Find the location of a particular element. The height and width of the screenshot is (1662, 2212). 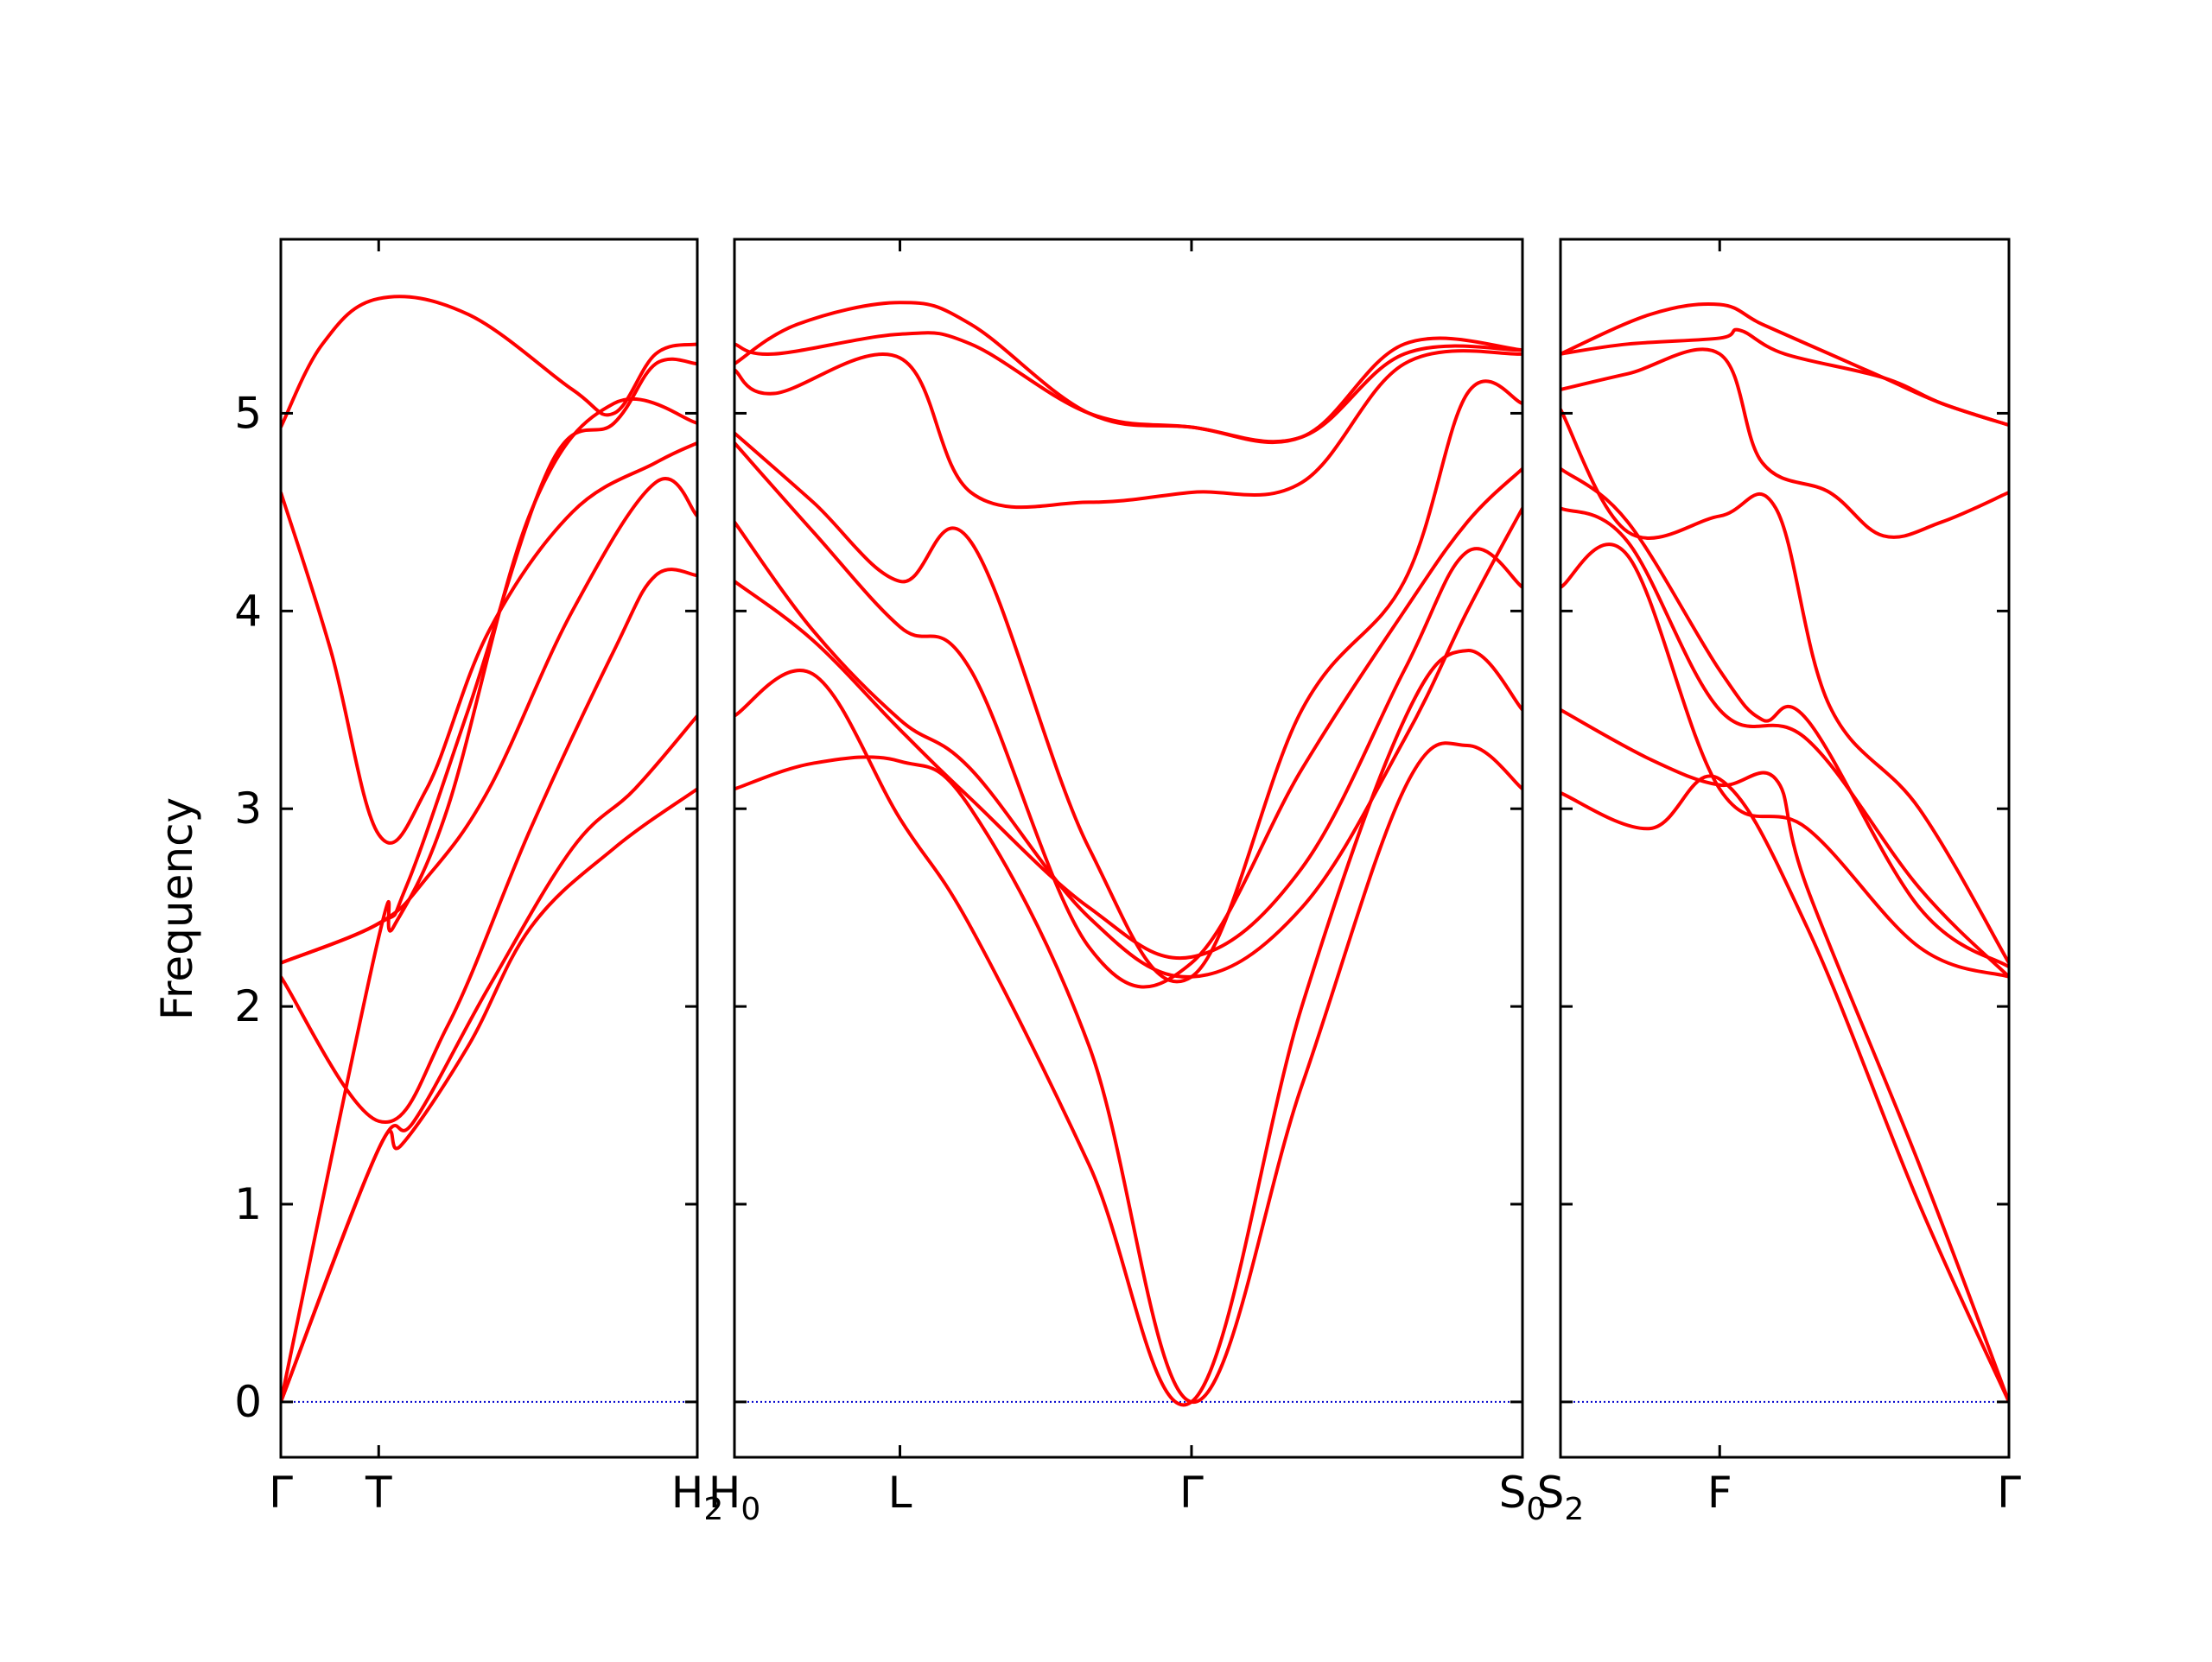

y-tick-label: 2 is located at coordinates (248, 1006).